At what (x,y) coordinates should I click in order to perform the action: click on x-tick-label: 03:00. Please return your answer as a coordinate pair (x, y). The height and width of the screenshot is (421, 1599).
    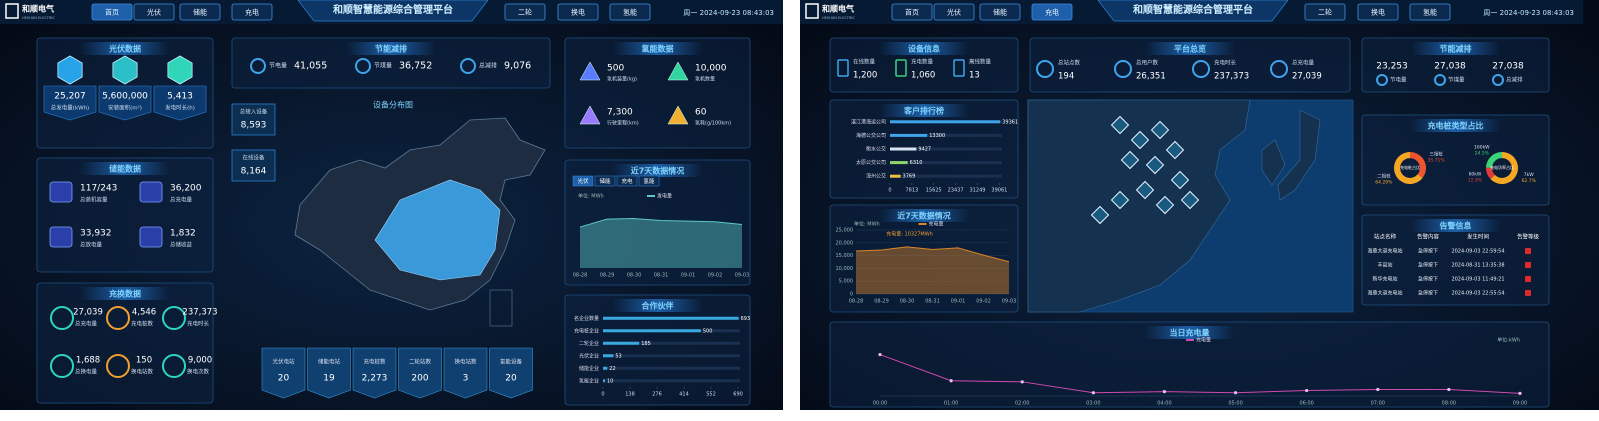
    Looking at the image, I should click on (1093, 404).